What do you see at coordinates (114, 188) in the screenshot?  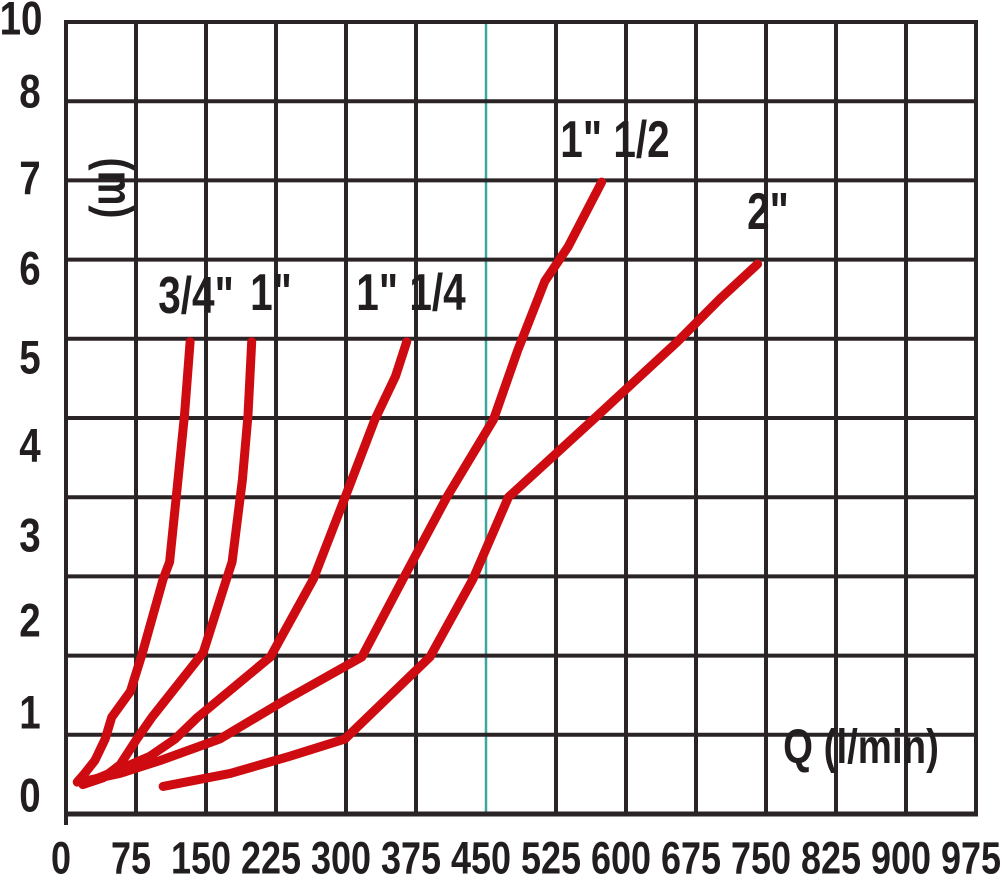 I see `y-axis-label: (m)` at bounding box center [114, 188].